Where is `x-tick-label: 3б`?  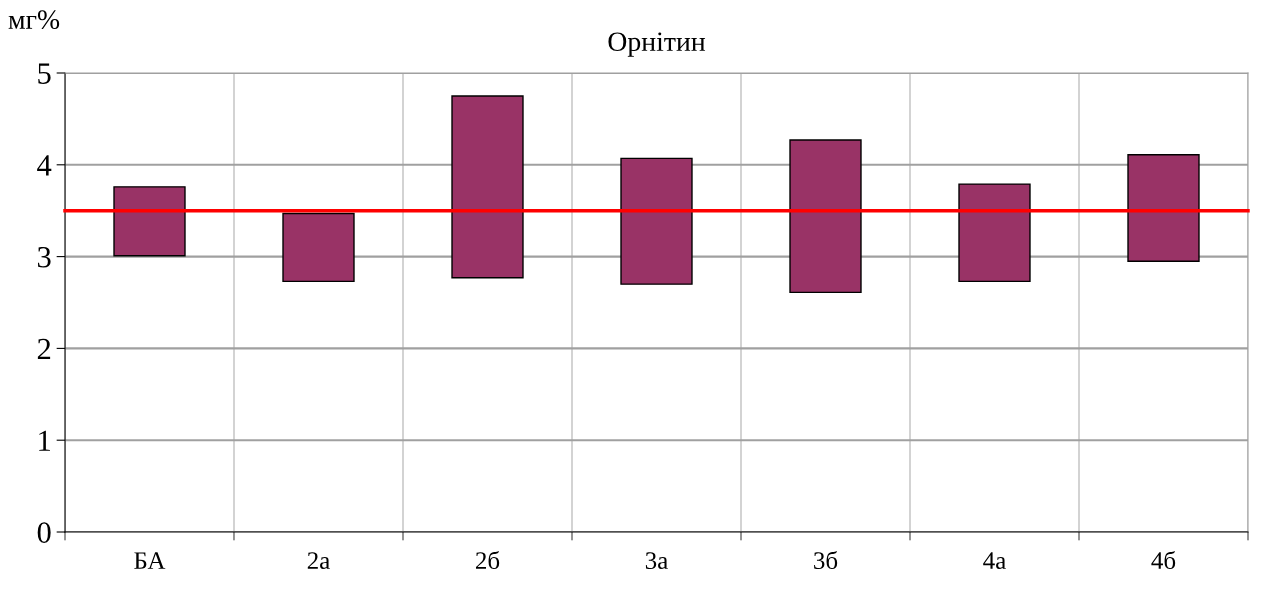 x-tick-label: 3б is located at coordinates (826, 560).